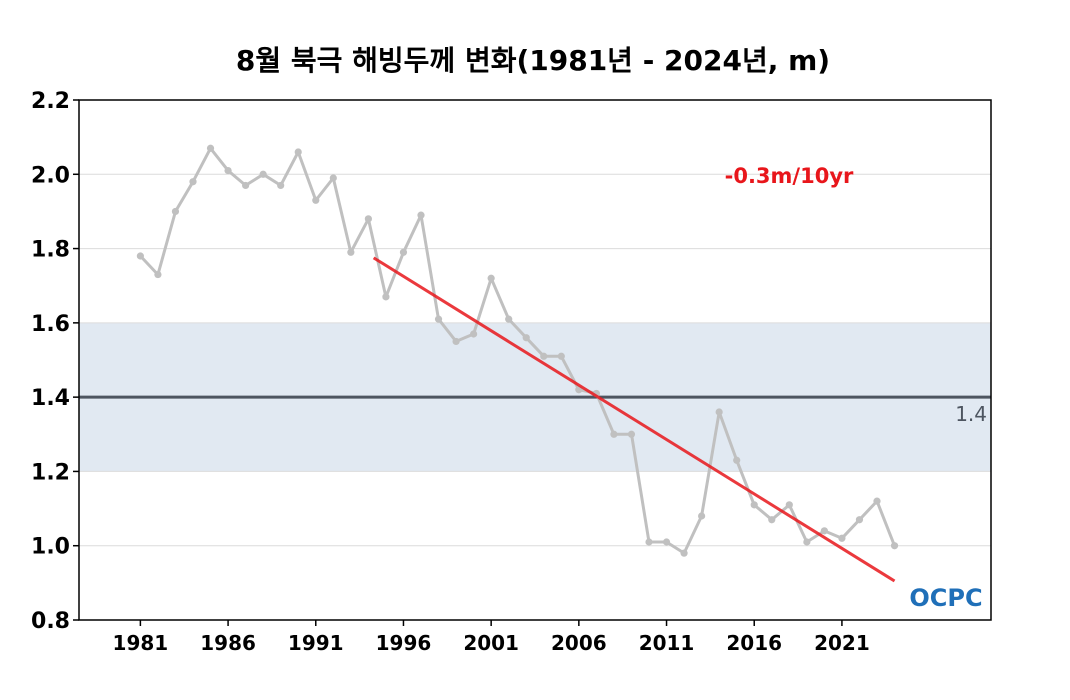  I want to click on ocpc-logo: OCPC, so click(945, 598).